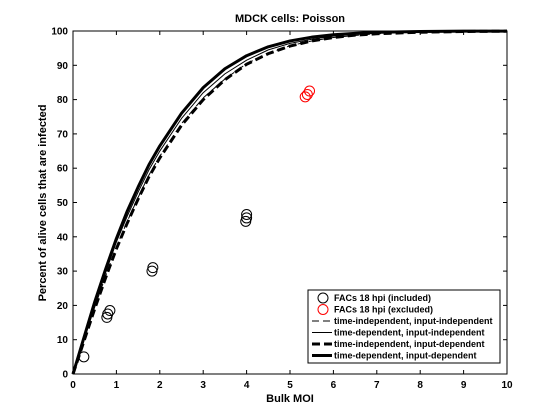 Image resolution: width=560 pixels, height=420 pixels. I want to click on chart-title: MDCK cells: Poisson, so click(290, 19).